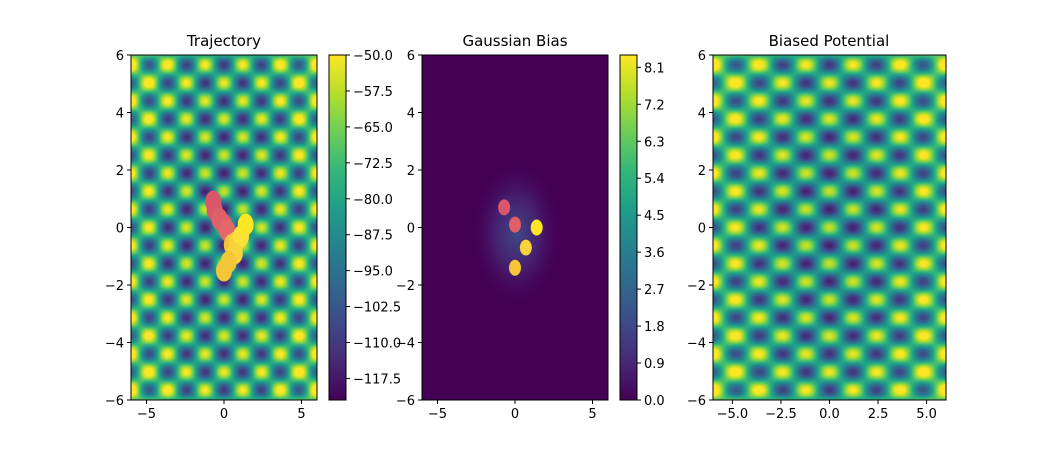 The image size is (1050, 450). I want to click on trajectory-points, so click(229, 236).